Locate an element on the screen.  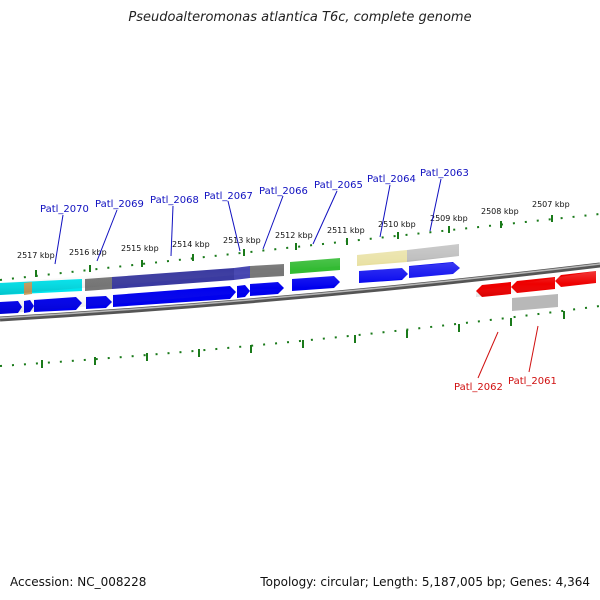
outer-ruler is located at coordinates (300, 247).